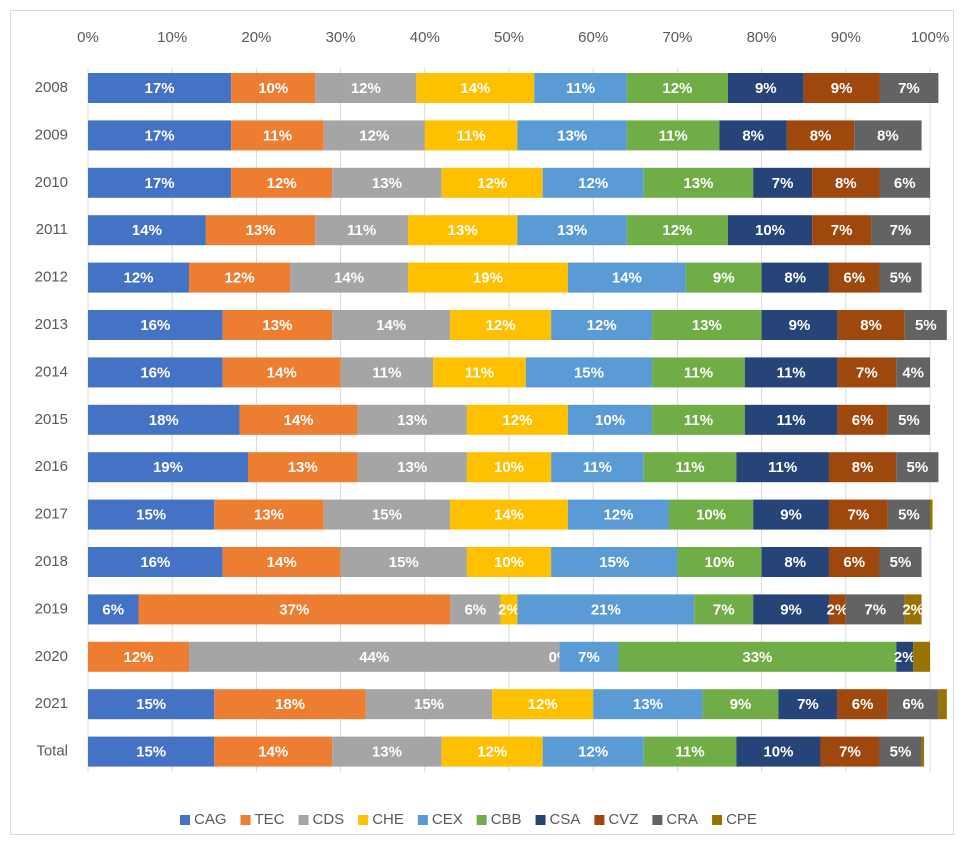  I want to click on data-label: 19%, so click(488, 278).